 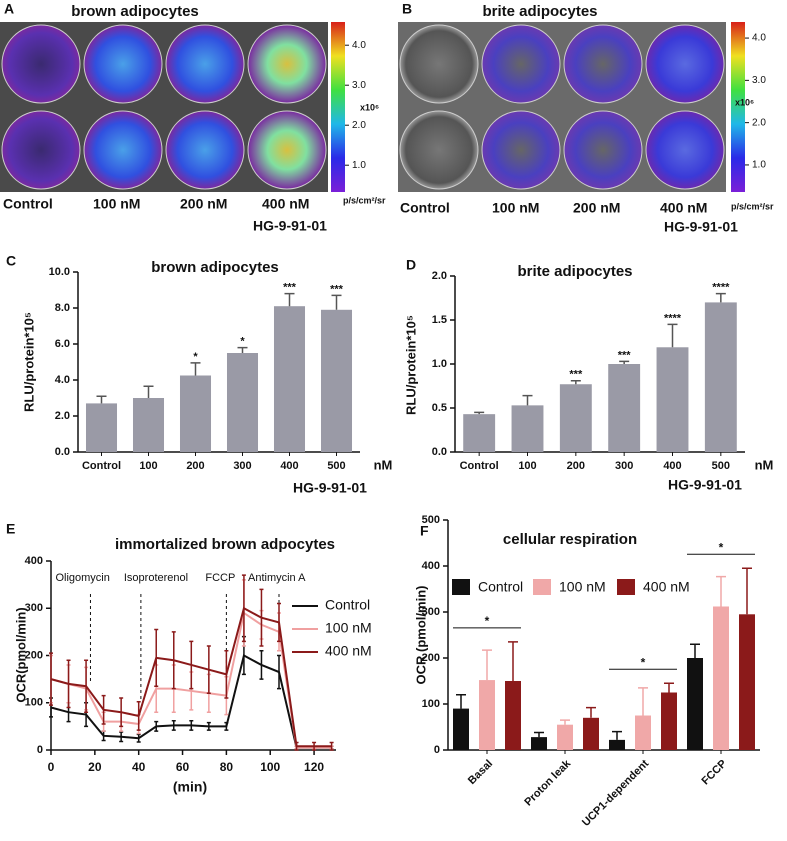 What do you see at coordinates (424, 531) in the screenshot?
I see `panel-letter: F` at bounding box center [424, 531].